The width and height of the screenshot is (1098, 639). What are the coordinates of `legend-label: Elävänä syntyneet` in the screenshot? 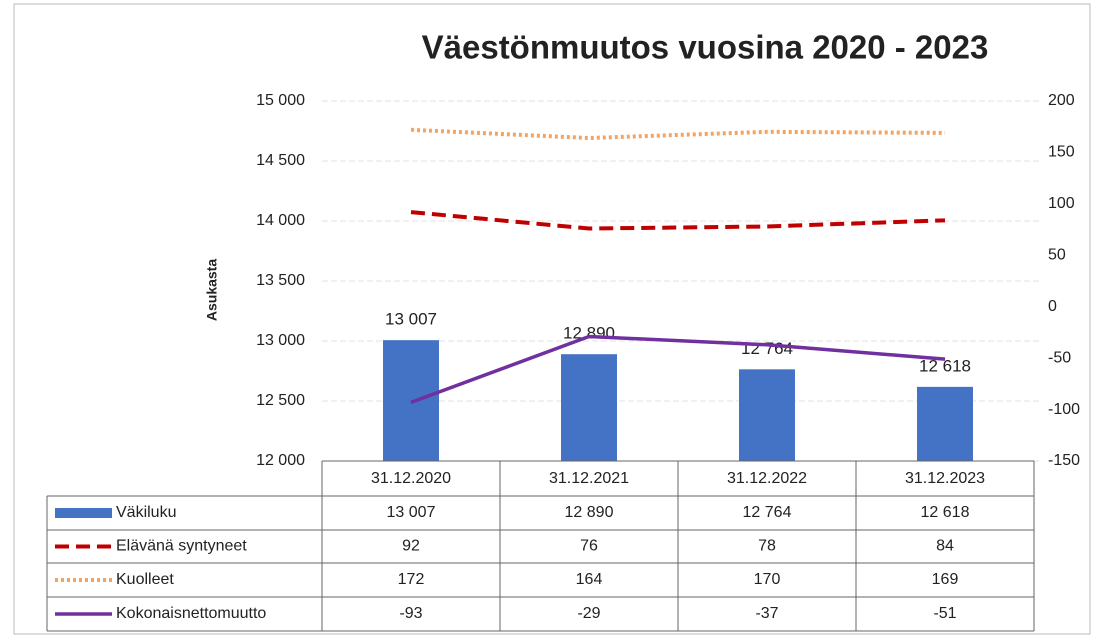 It's located at (181, 546).